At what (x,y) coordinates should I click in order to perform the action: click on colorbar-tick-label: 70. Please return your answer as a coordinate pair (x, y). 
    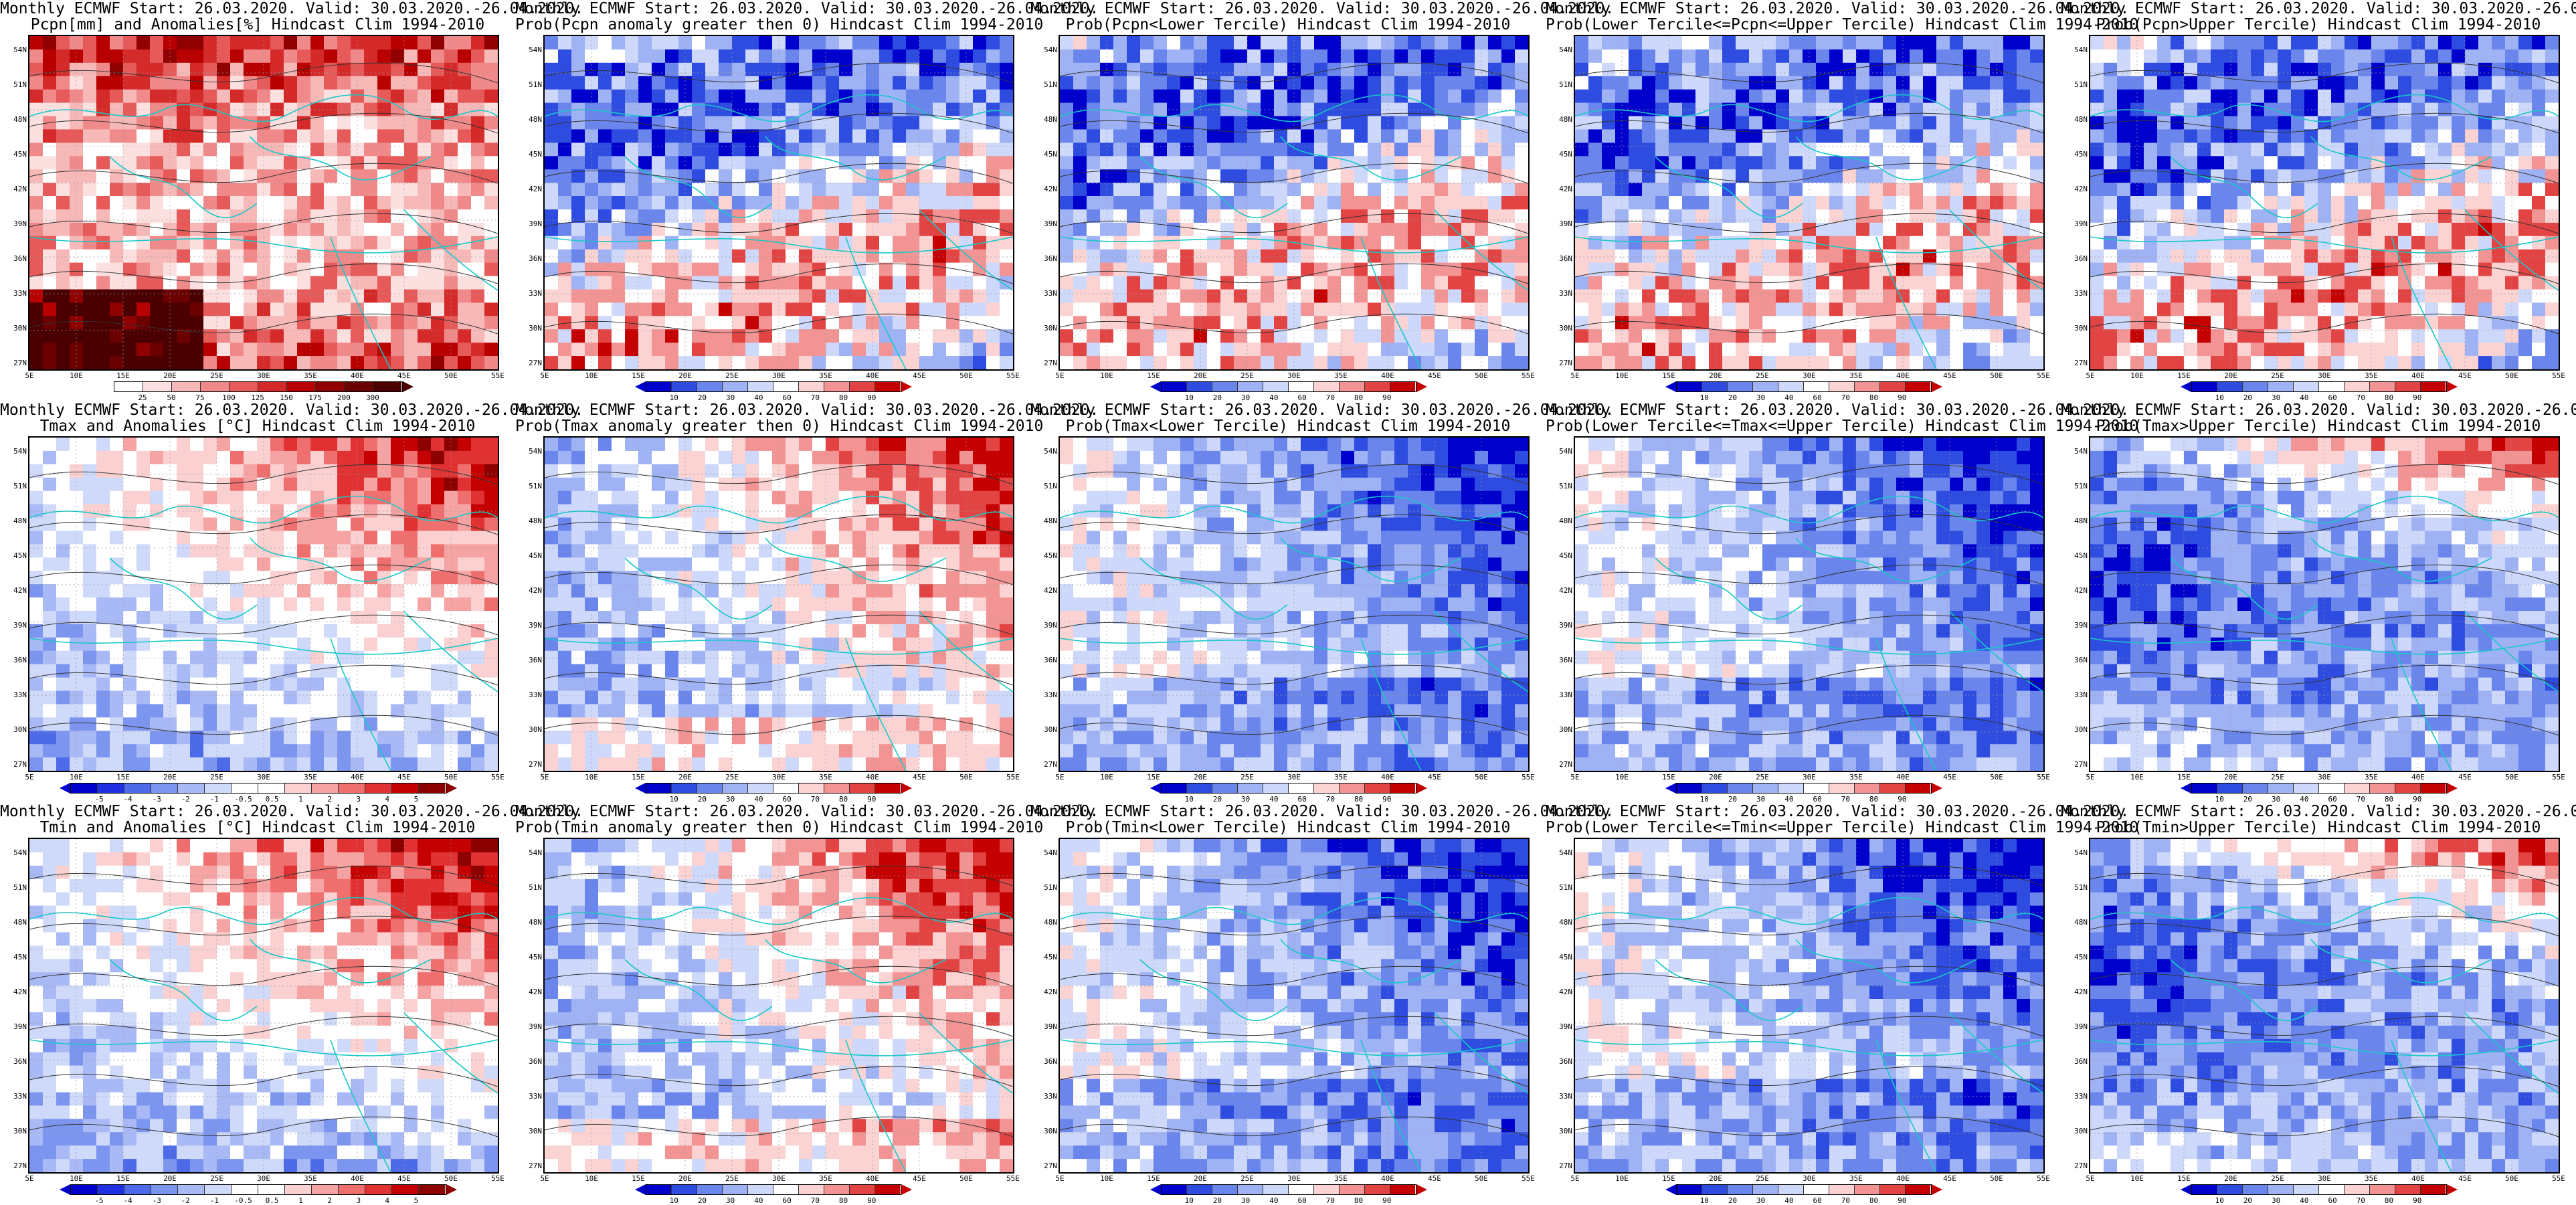
    Looking at the image, I should click on (1845, 1200).